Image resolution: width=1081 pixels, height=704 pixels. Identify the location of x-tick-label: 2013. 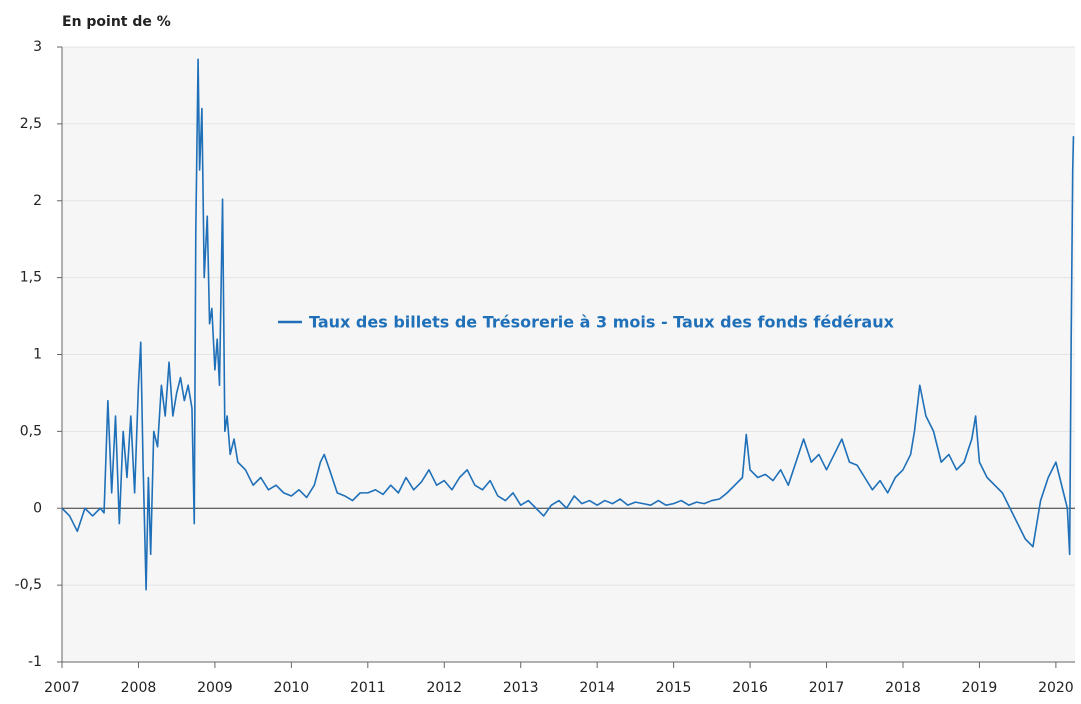
(521, 688).